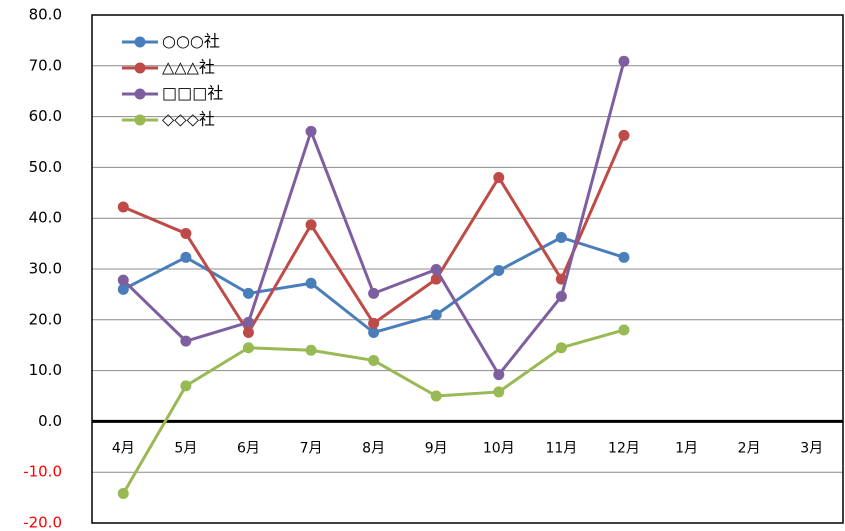  Describe the element at coordinates (624, 448) in the screenshot. I see `x-tick-label: 12月` at that location.